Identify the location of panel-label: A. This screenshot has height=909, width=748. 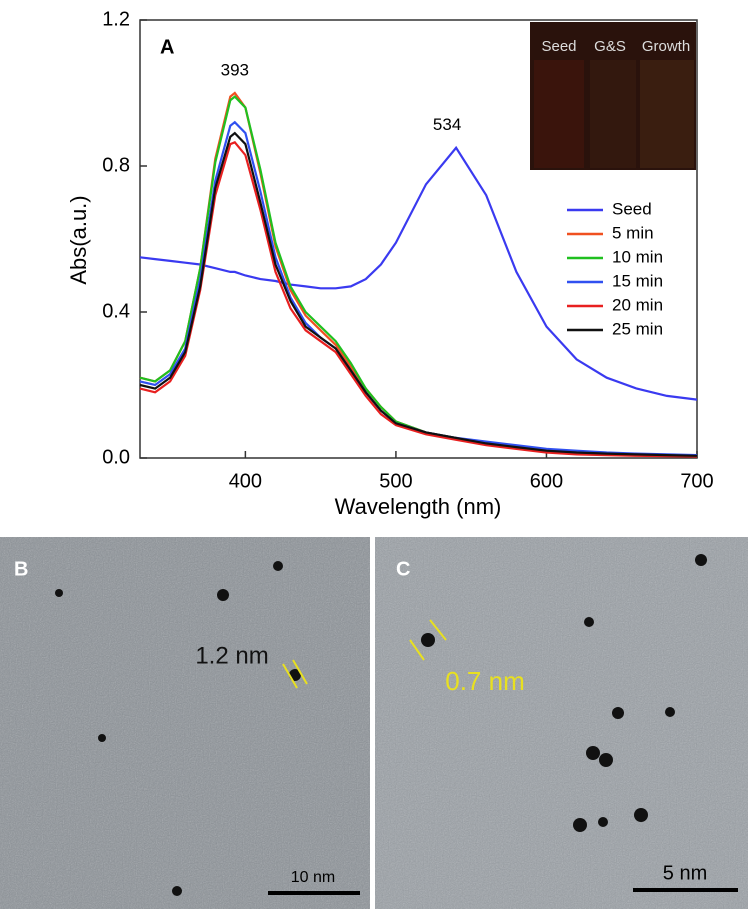
(167, 47).